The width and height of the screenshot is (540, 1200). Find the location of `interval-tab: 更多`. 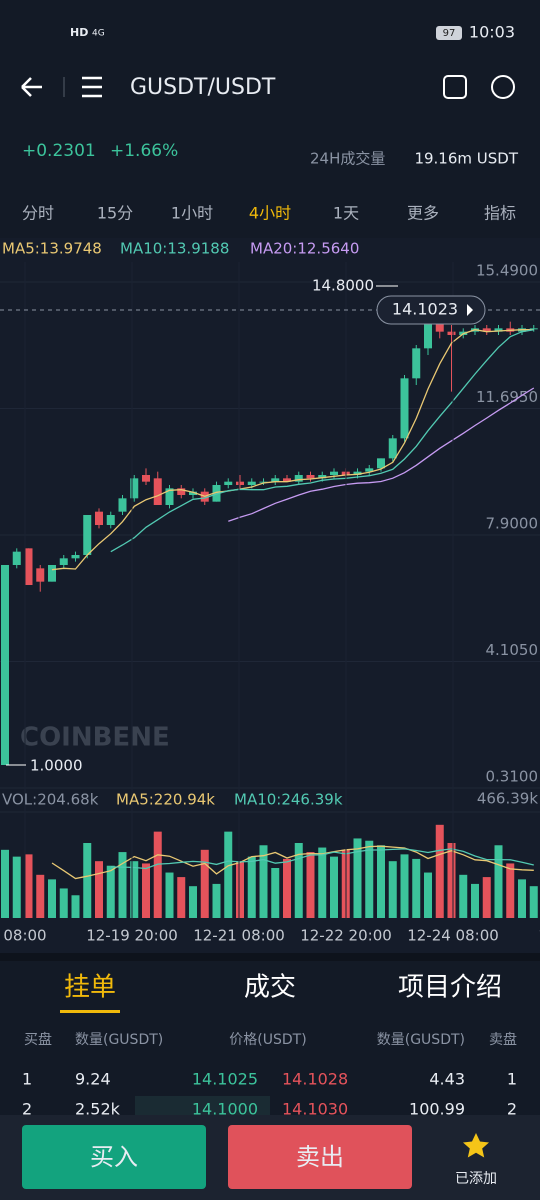

interval-tab: 更多 is located at coordinates (423, 213).